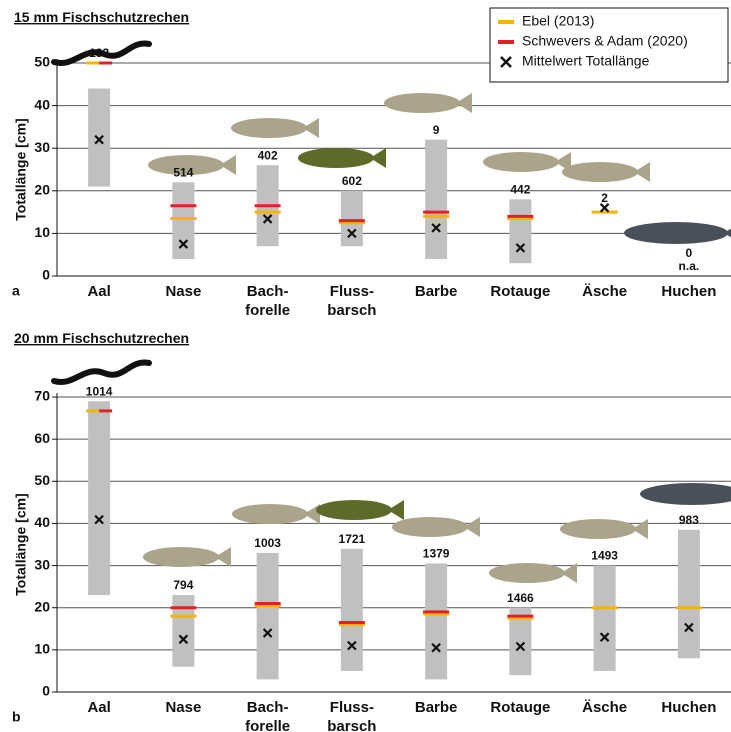 The image size is (731, 732). What do you see at coordinates (604, 556) in the screenshot?
I see `count-label: 1493` at bounding box center [604, 556].